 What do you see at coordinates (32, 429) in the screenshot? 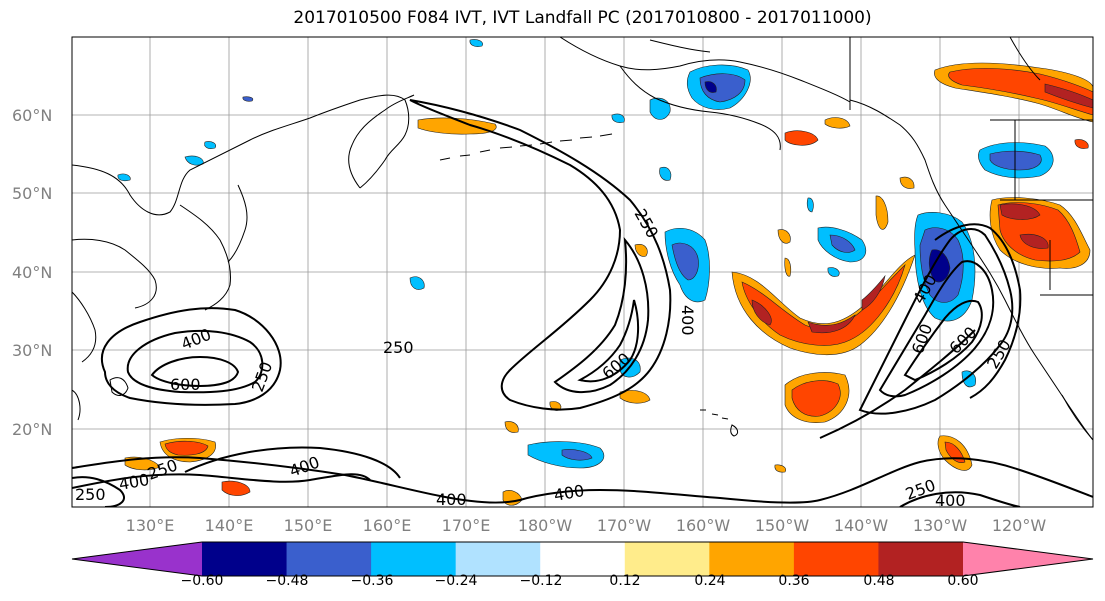
I see `lat-label: 20°N` at bounding box center [32, 429].